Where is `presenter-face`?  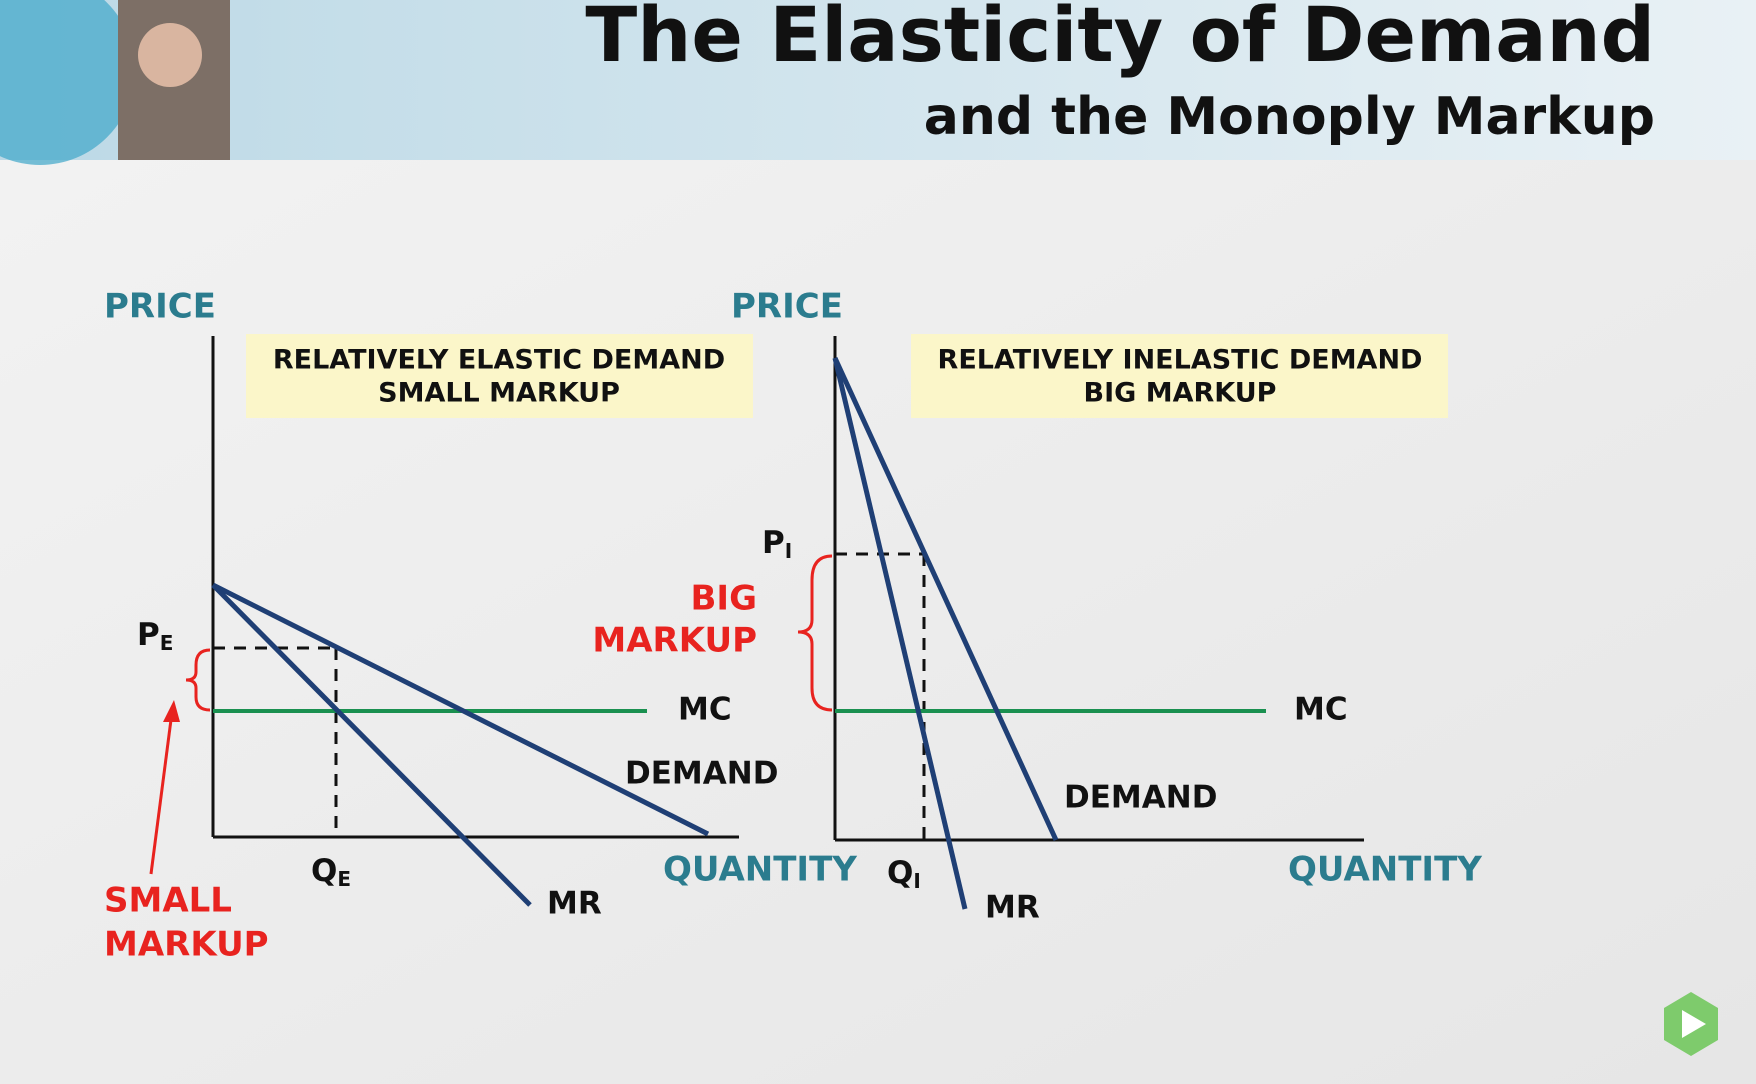
presenter-face is located at coordinates (170, 55).